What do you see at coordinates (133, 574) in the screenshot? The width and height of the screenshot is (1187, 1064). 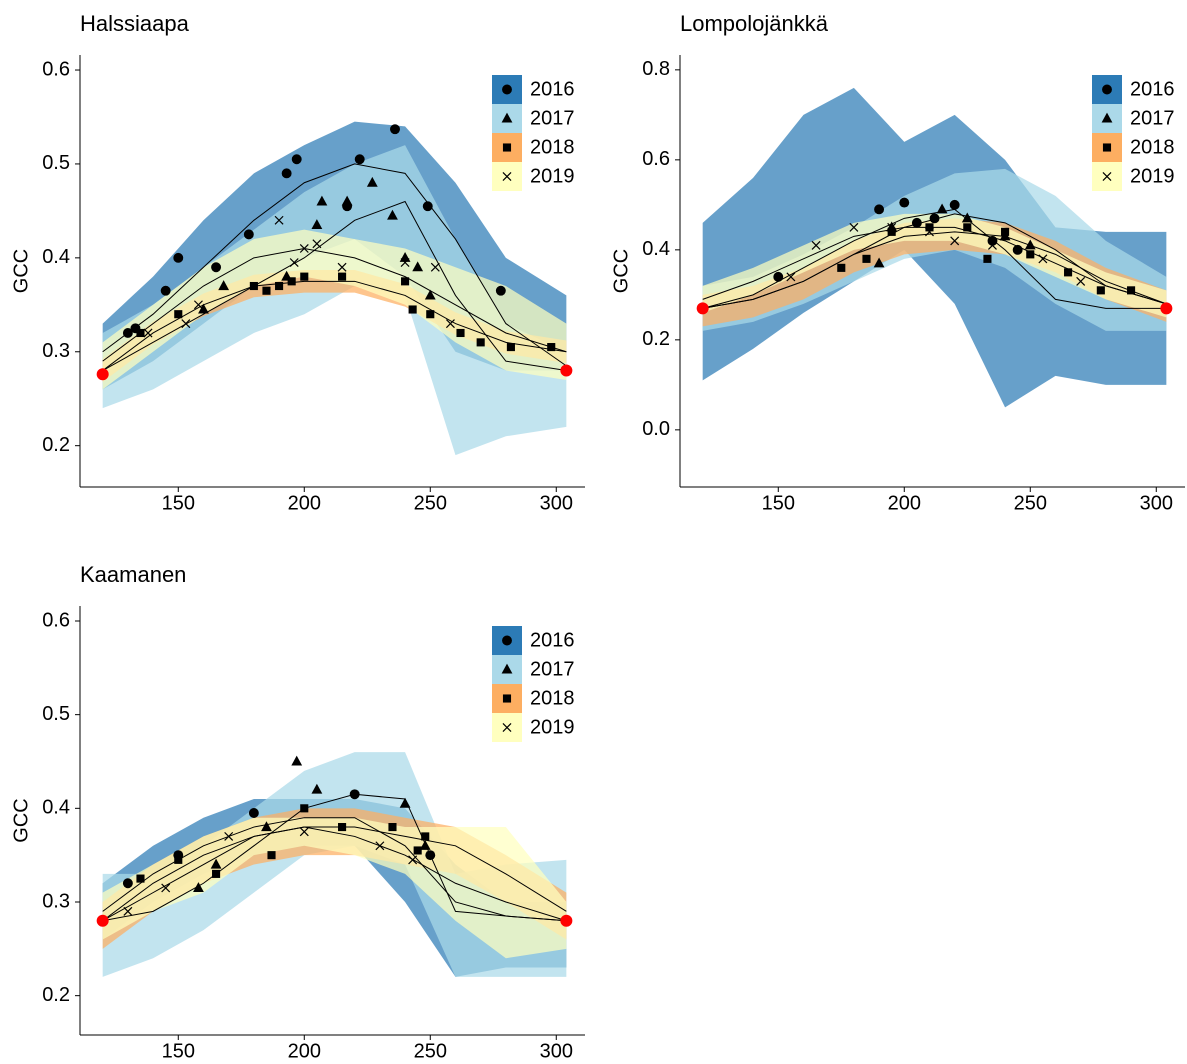 I see `panel-title: Kaamanen` at bounding box center [133, 574].